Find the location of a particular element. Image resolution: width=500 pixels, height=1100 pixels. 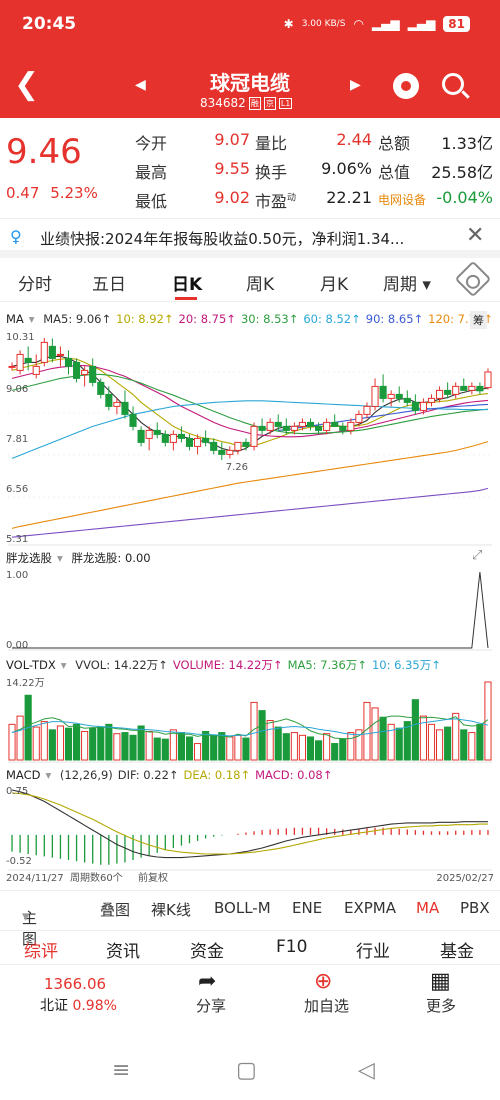

turnover-value: 9.06% is located at coordinates (346, 168).